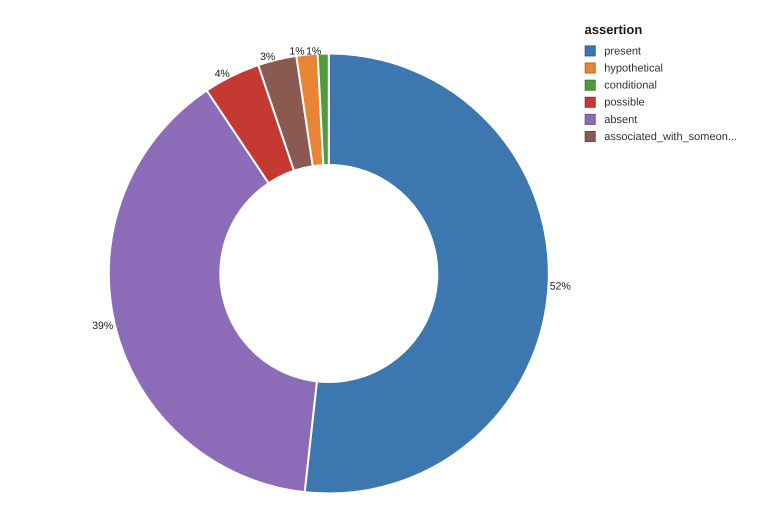  I want to click on svg-text: present, so click(622, 51).